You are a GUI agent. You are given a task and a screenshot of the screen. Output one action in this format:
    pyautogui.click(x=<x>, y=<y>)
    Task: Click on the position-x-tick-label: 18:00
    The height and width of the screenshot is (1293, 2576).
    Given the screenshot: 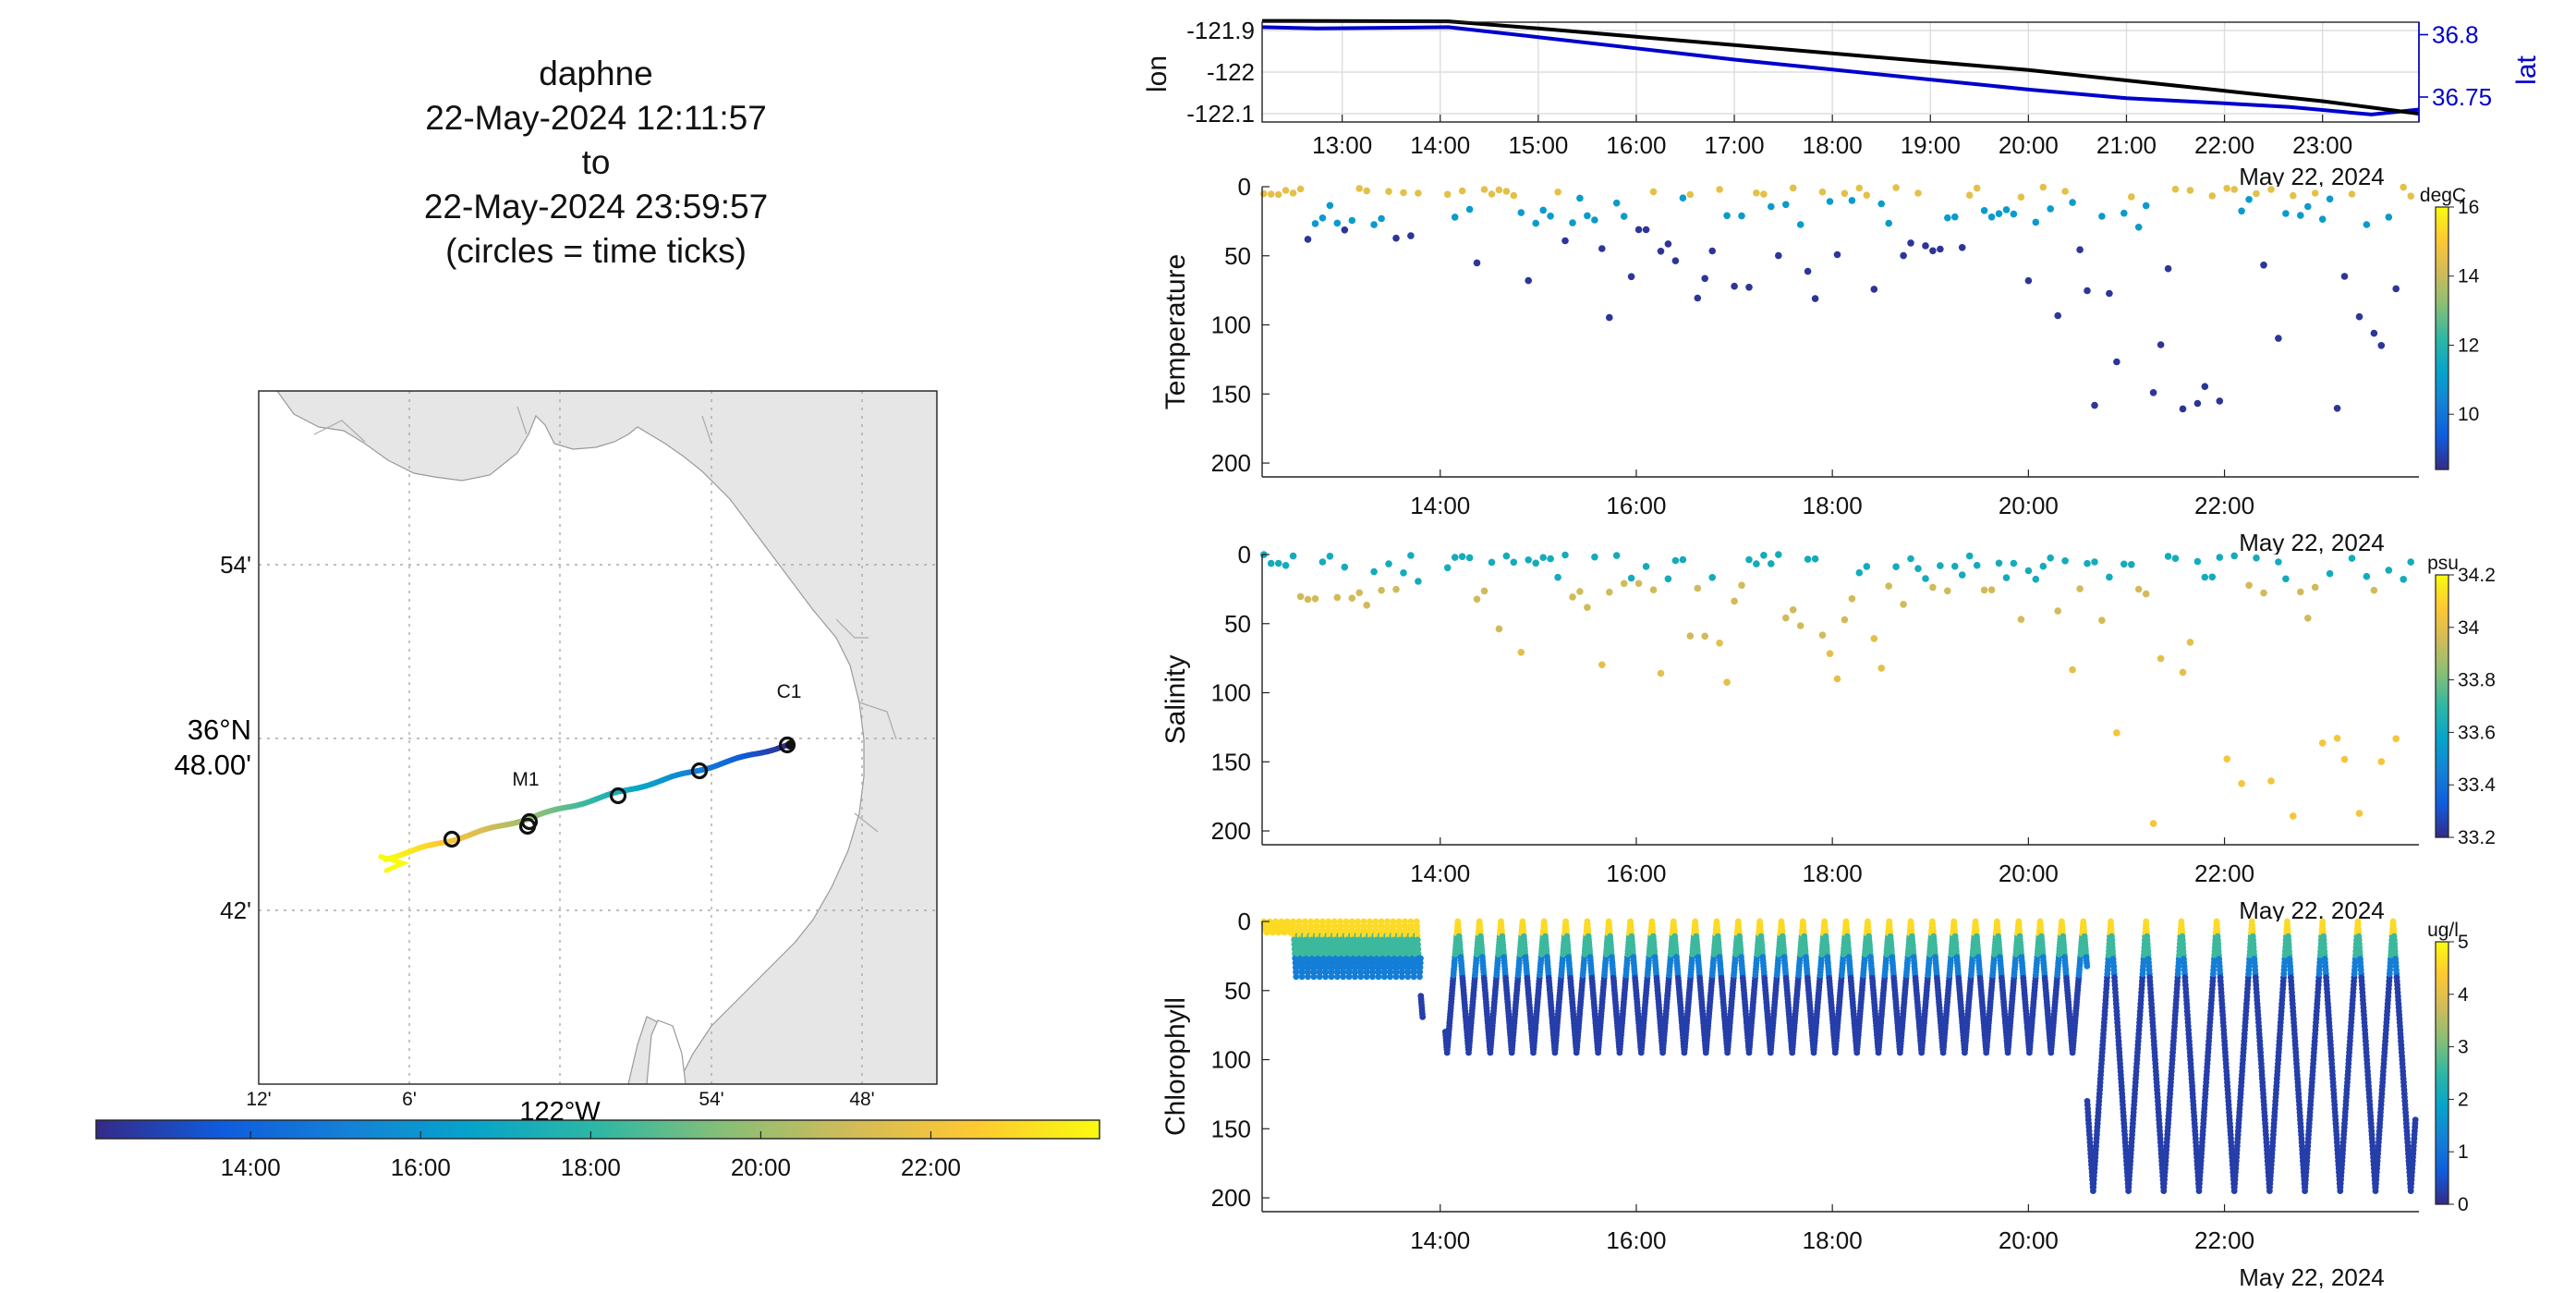 What is the action you would take?
    pyautogui.click(x=1833, y=145)
    